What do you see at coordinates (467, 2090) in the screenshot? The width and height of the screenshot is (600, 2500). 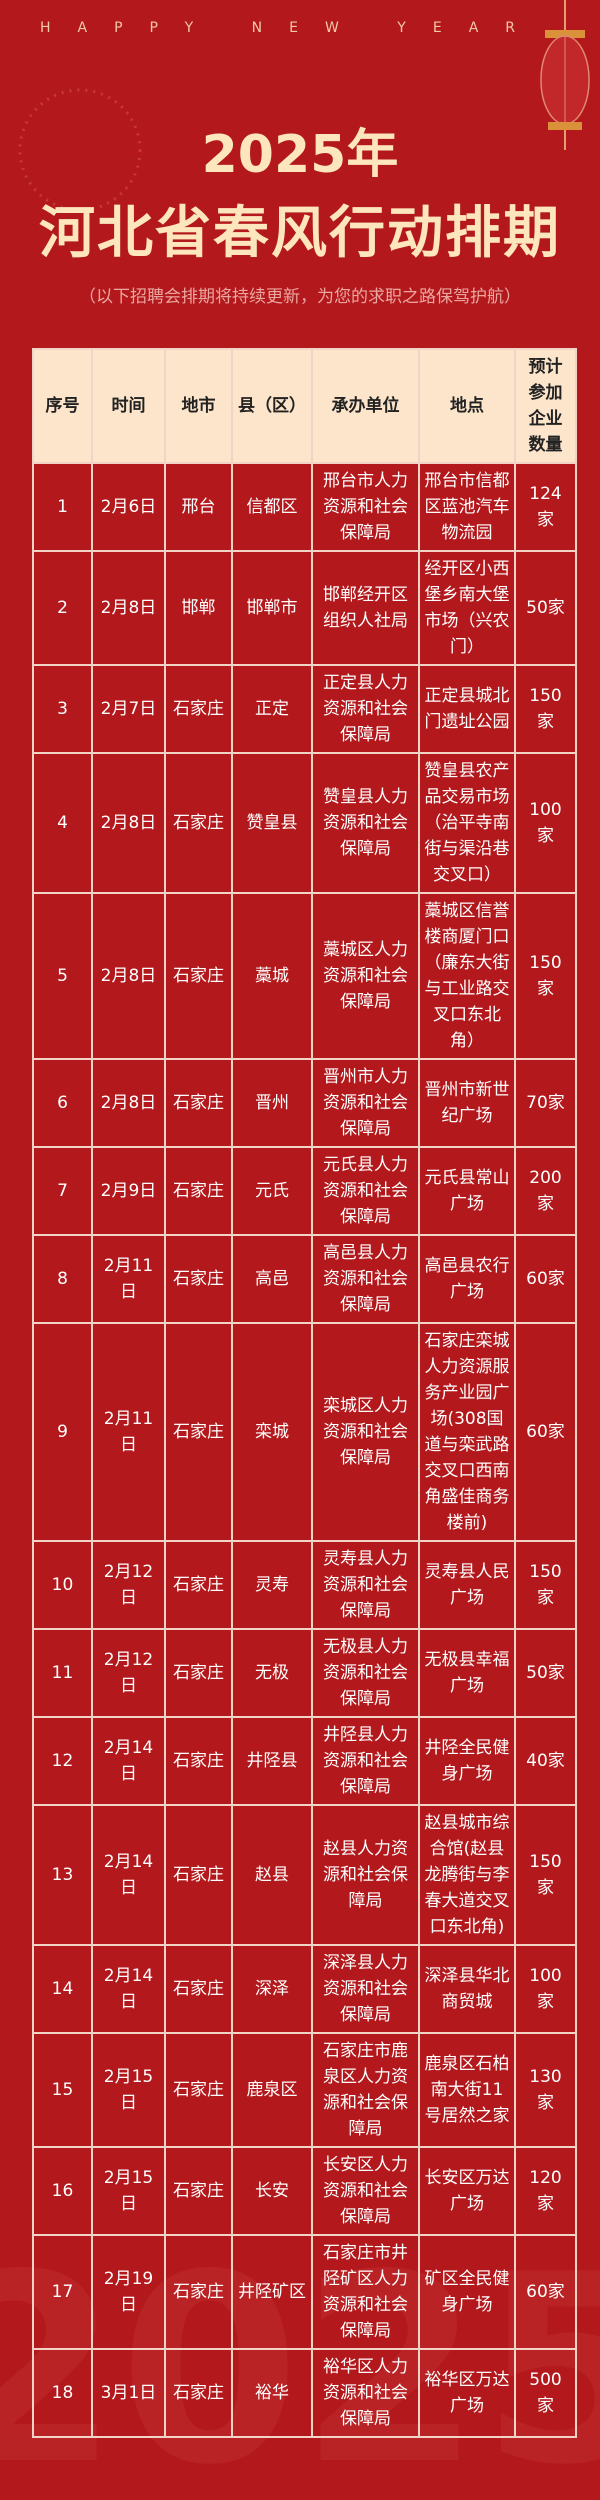 I see `table-cell: 鹿泉区石柏南大街11号居然之家` at bounding box center [467, 2090].